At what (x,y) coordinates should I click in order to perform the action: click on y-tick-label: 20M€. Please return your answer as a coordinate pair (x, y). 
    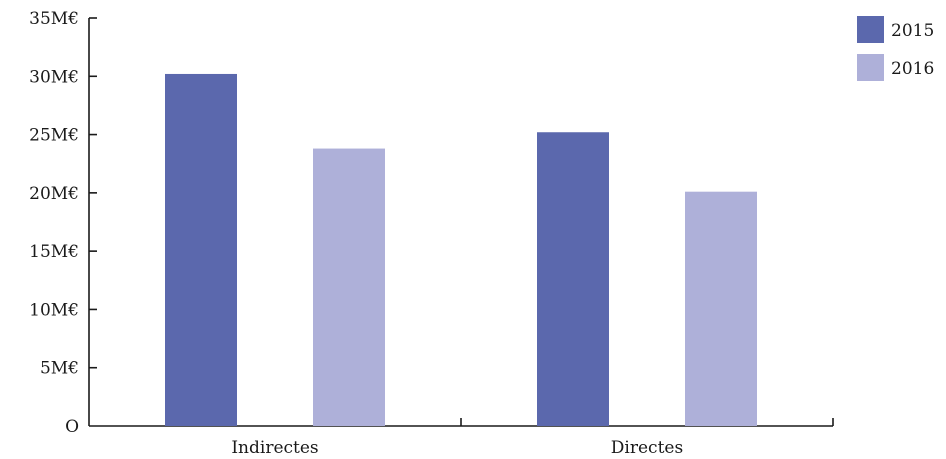
    Looking at the image, I should click on (54, 194).